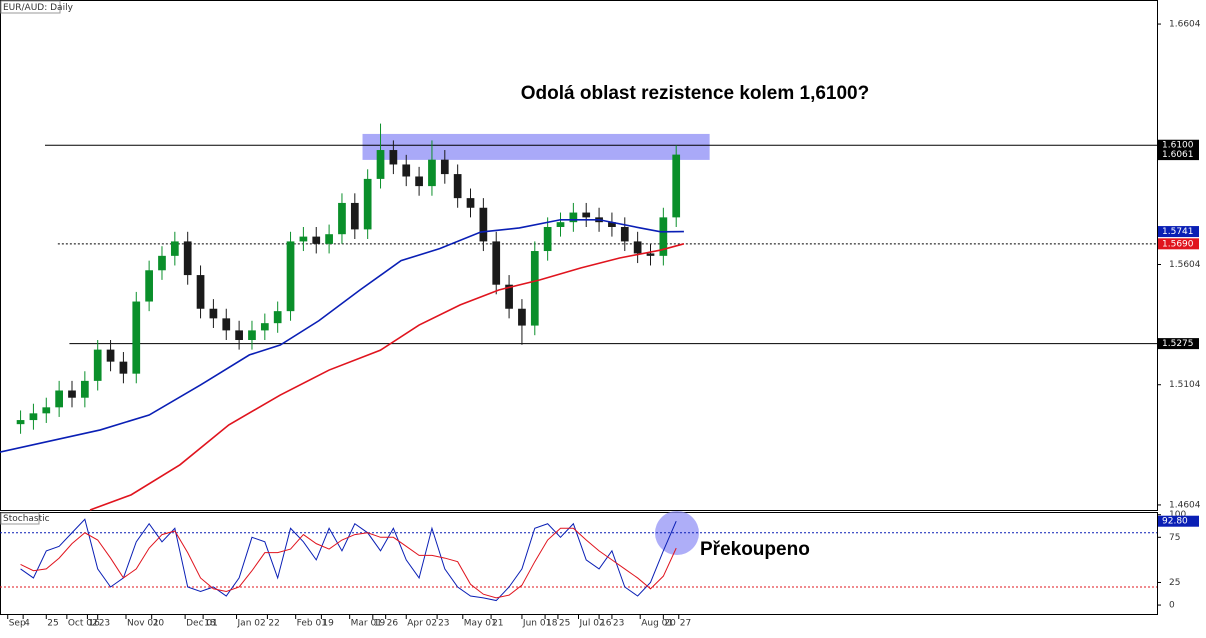  What do you see at coordinates (202, 624) in the screenshot?
I see `x-tick-label: Dec 01` at bounding box center [202, 624].